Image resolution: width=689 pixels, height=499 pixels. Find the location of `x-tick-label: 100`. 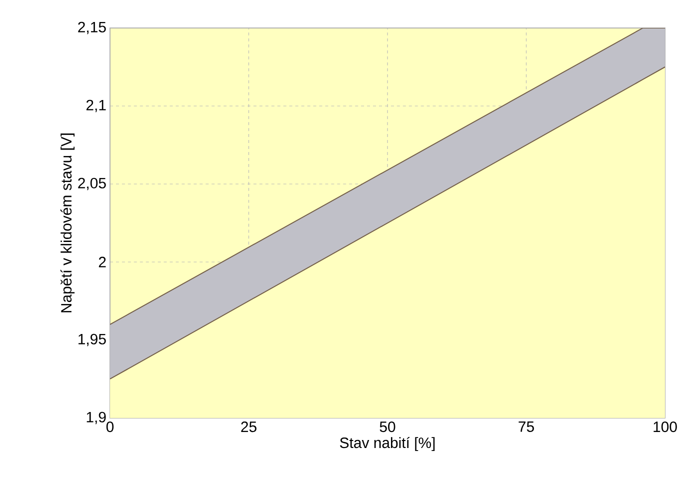

x-tick-label: 100 is located at coordinates (665, 427).